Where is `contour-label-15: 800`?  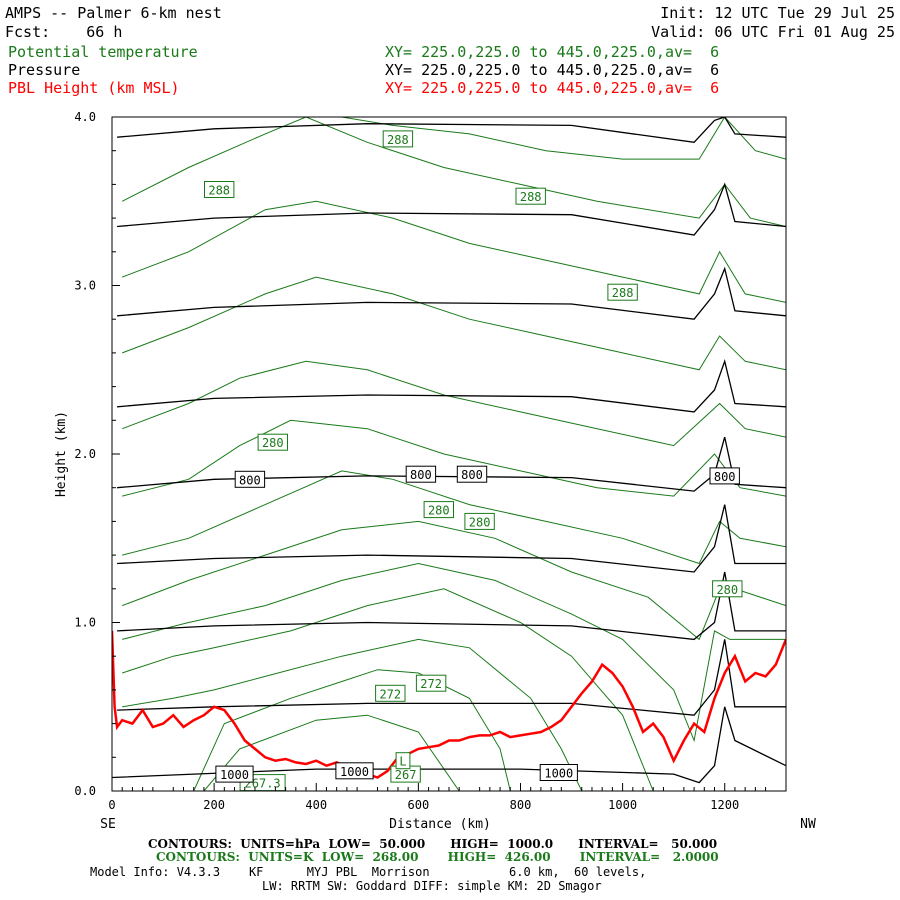 contour-label-15: 800 is located at coordinates (472, 475).